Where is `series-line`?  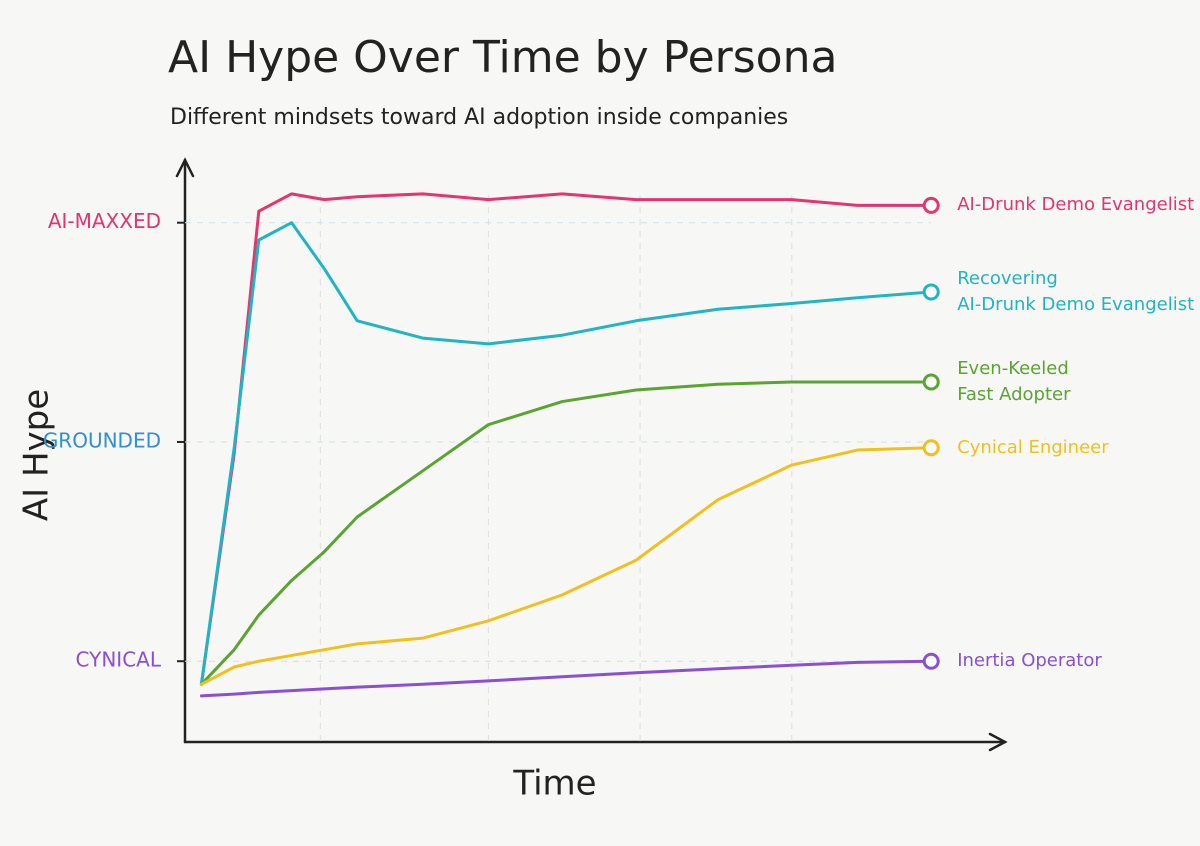 series-line is located at coordinates (566, 678).